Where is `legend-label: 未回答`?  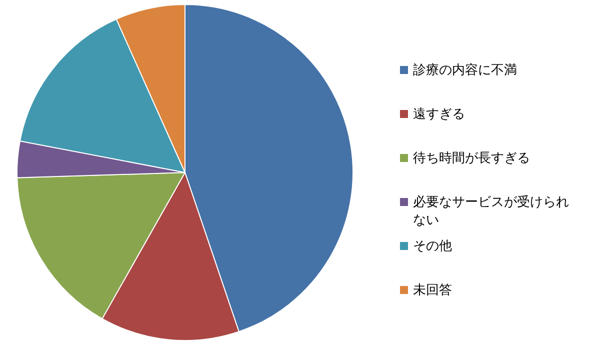
legend-label: 未回答 is located at coordinates (433, 291).